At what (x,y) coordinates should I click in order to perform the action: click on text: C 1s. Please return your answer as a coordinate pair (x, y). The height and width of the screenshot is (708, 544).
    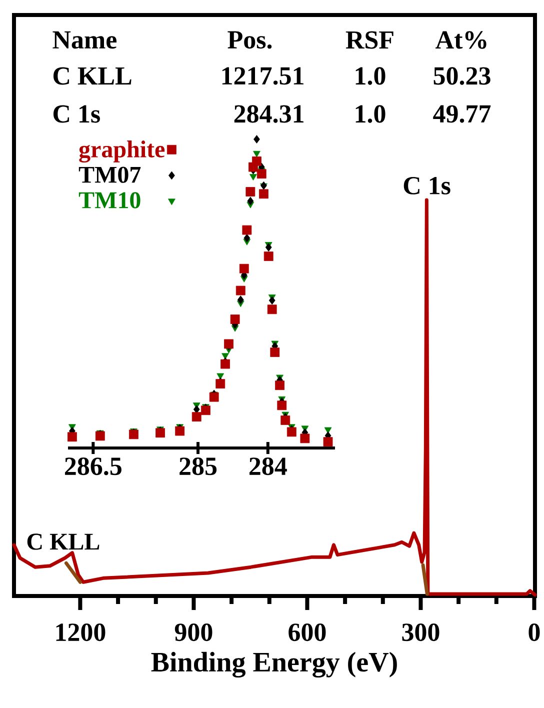
    Looking at the image, I should click on (76, 114).